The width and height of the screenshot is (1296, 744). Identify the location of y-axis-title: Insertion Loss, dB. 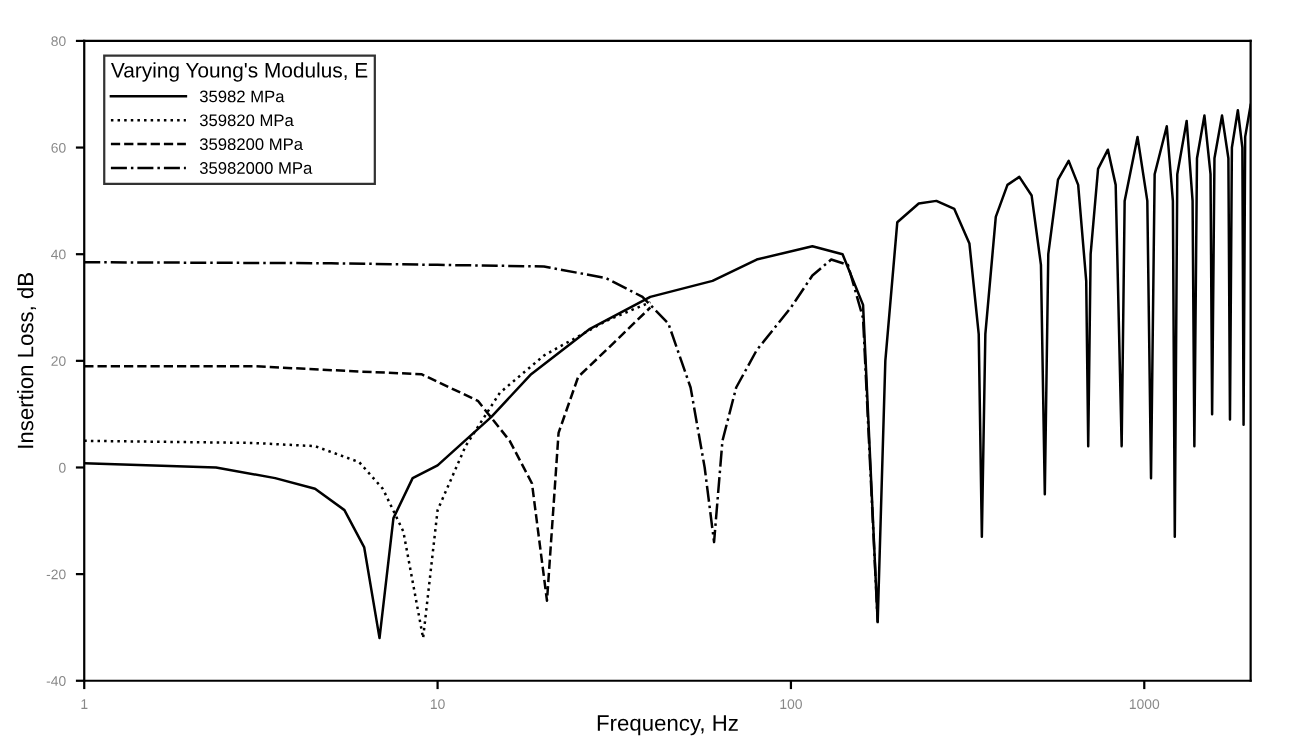
(27, 360).